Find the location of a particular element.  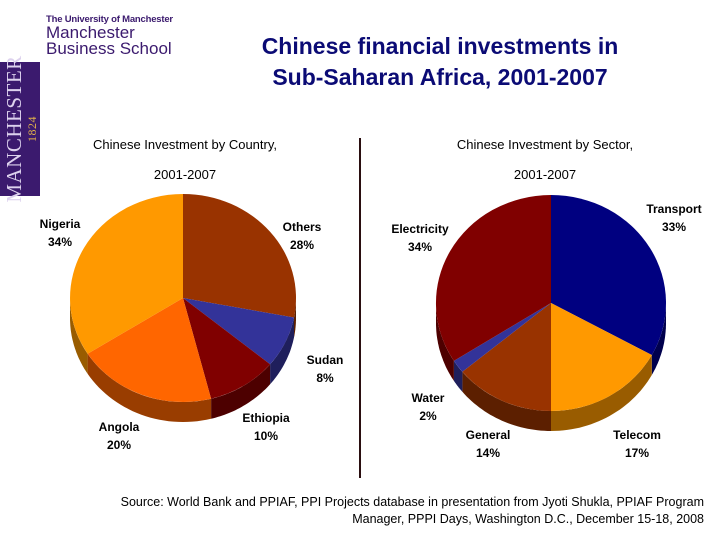

sector-chart-title-line-2: 2001-2007 is located at coordinates (545, 174).